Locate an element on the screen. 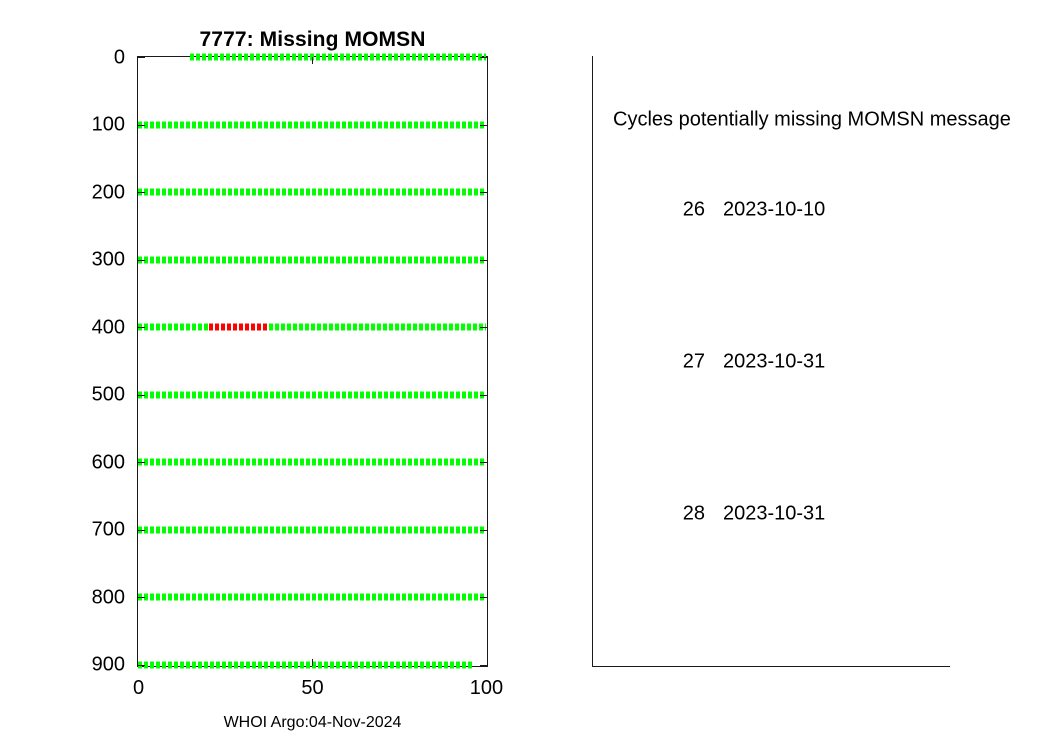  y-axis-tick-label: 800 is located at coordinates (108, 597).